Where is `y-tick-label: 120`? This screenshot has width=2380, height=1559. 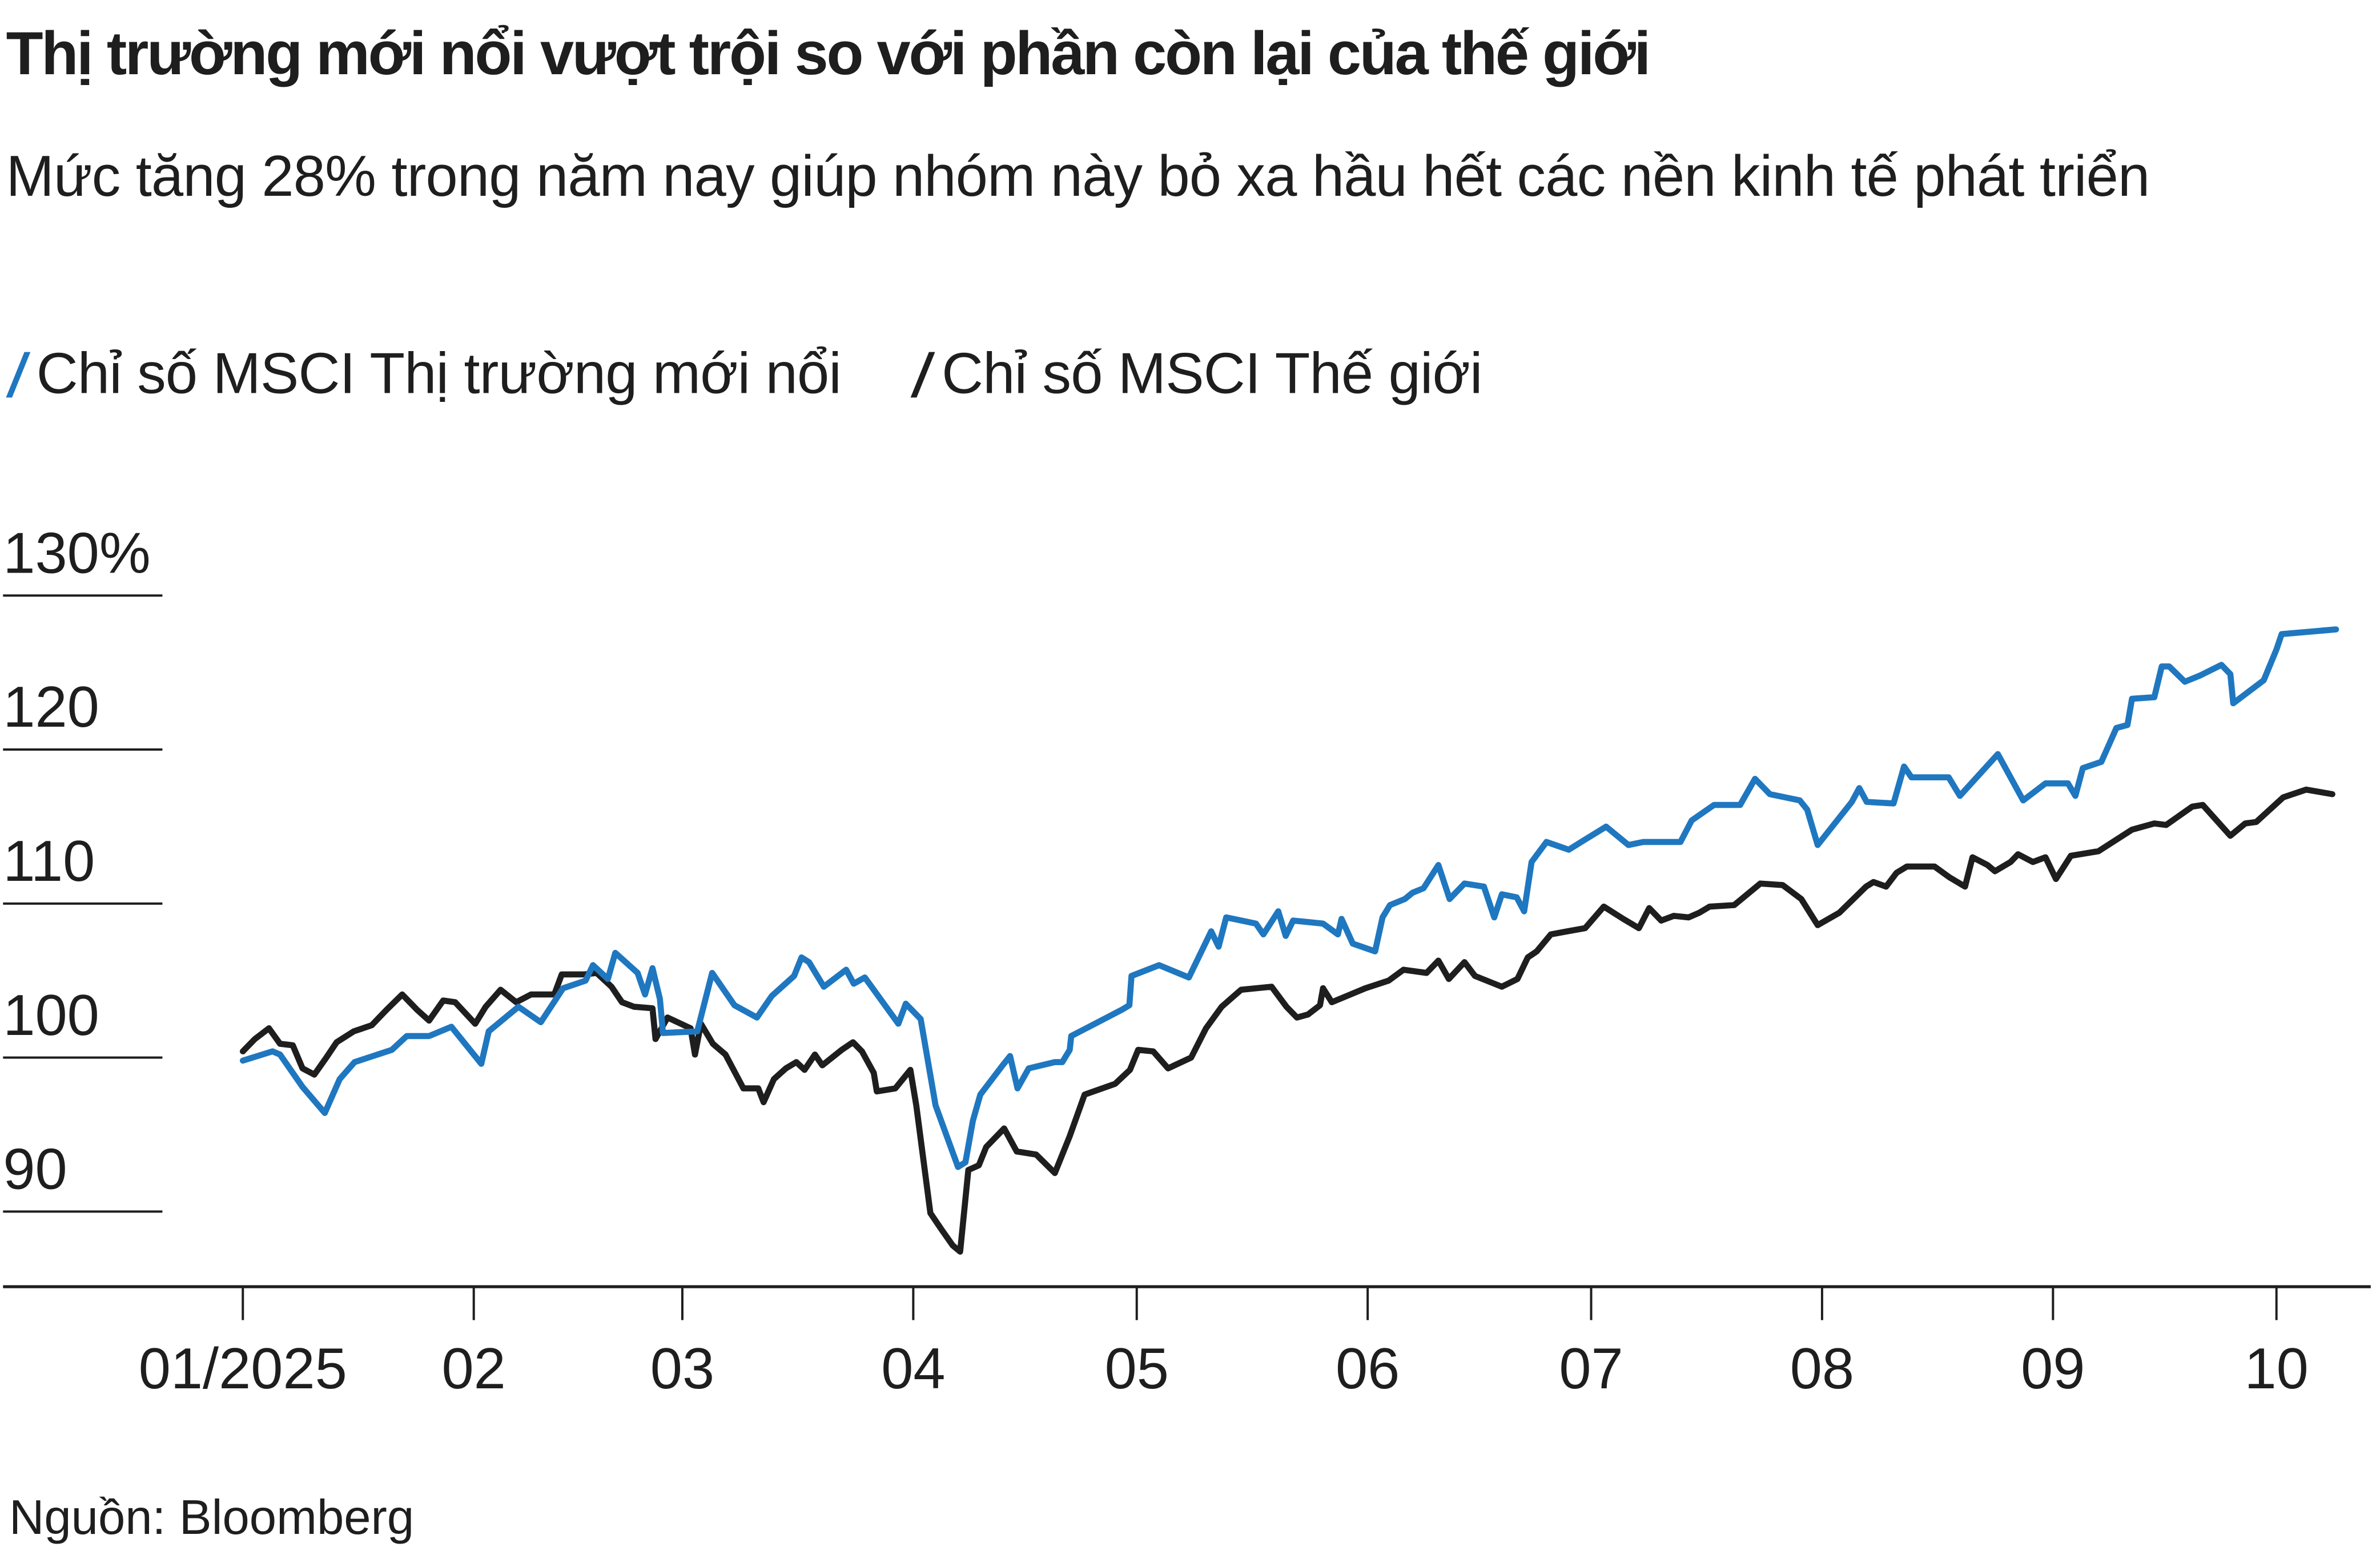
y-tick-label: 120 is located at coordinates (51, 707).